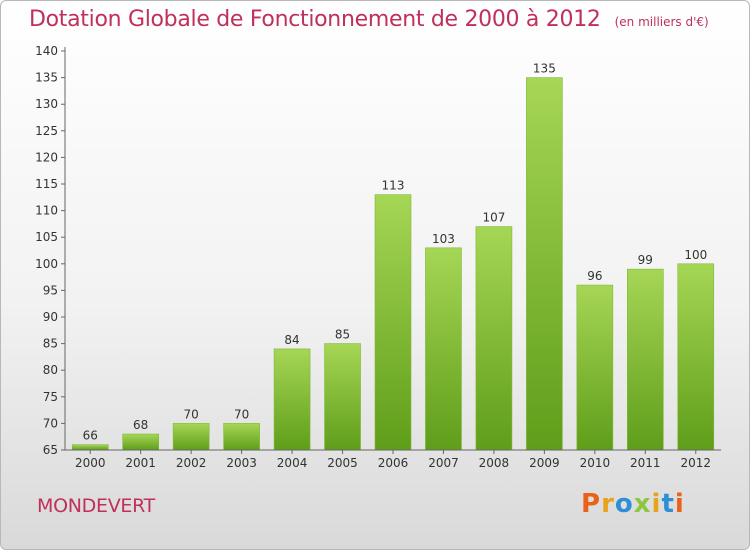 Image resolution: width=750 pixels, height=550 pixels. Describe the element at coordinates (595, 463) in the screenshot. I see `x-tick-label-2010: 2010` at that location.